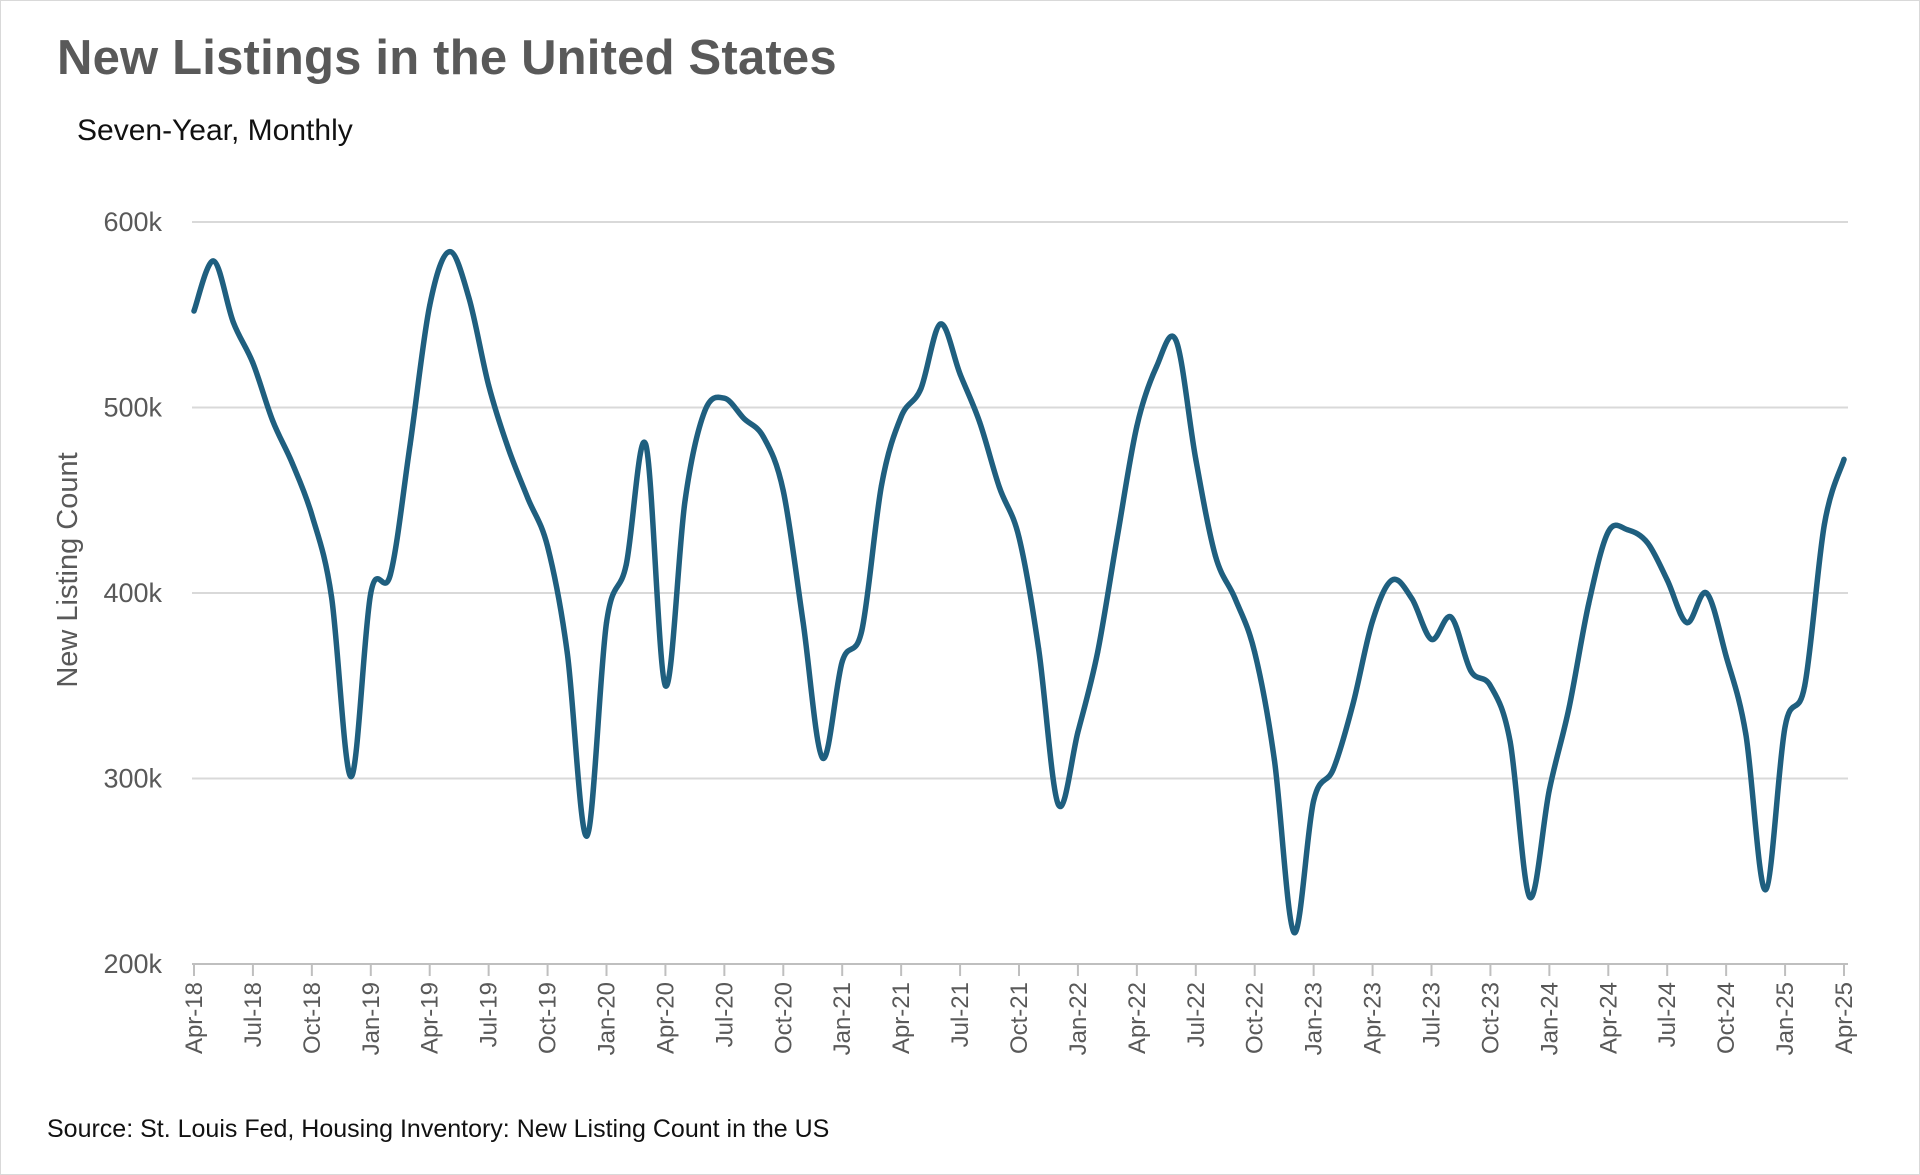 This screenshot has height=1175, width=1920. Describe the element at coordinates (1373, 1018) in the screenshot. I see `x-tick-label: Apr-23` at that location.